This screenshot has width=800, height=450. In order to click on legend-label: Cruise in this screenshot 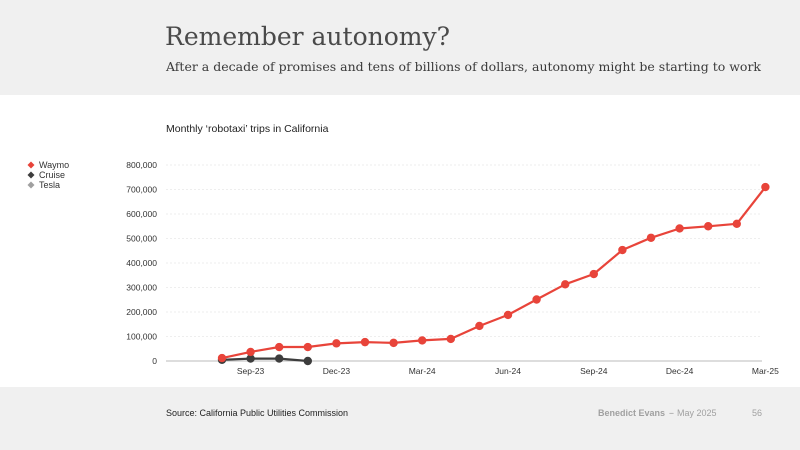, I will do `click(52, 175)`.